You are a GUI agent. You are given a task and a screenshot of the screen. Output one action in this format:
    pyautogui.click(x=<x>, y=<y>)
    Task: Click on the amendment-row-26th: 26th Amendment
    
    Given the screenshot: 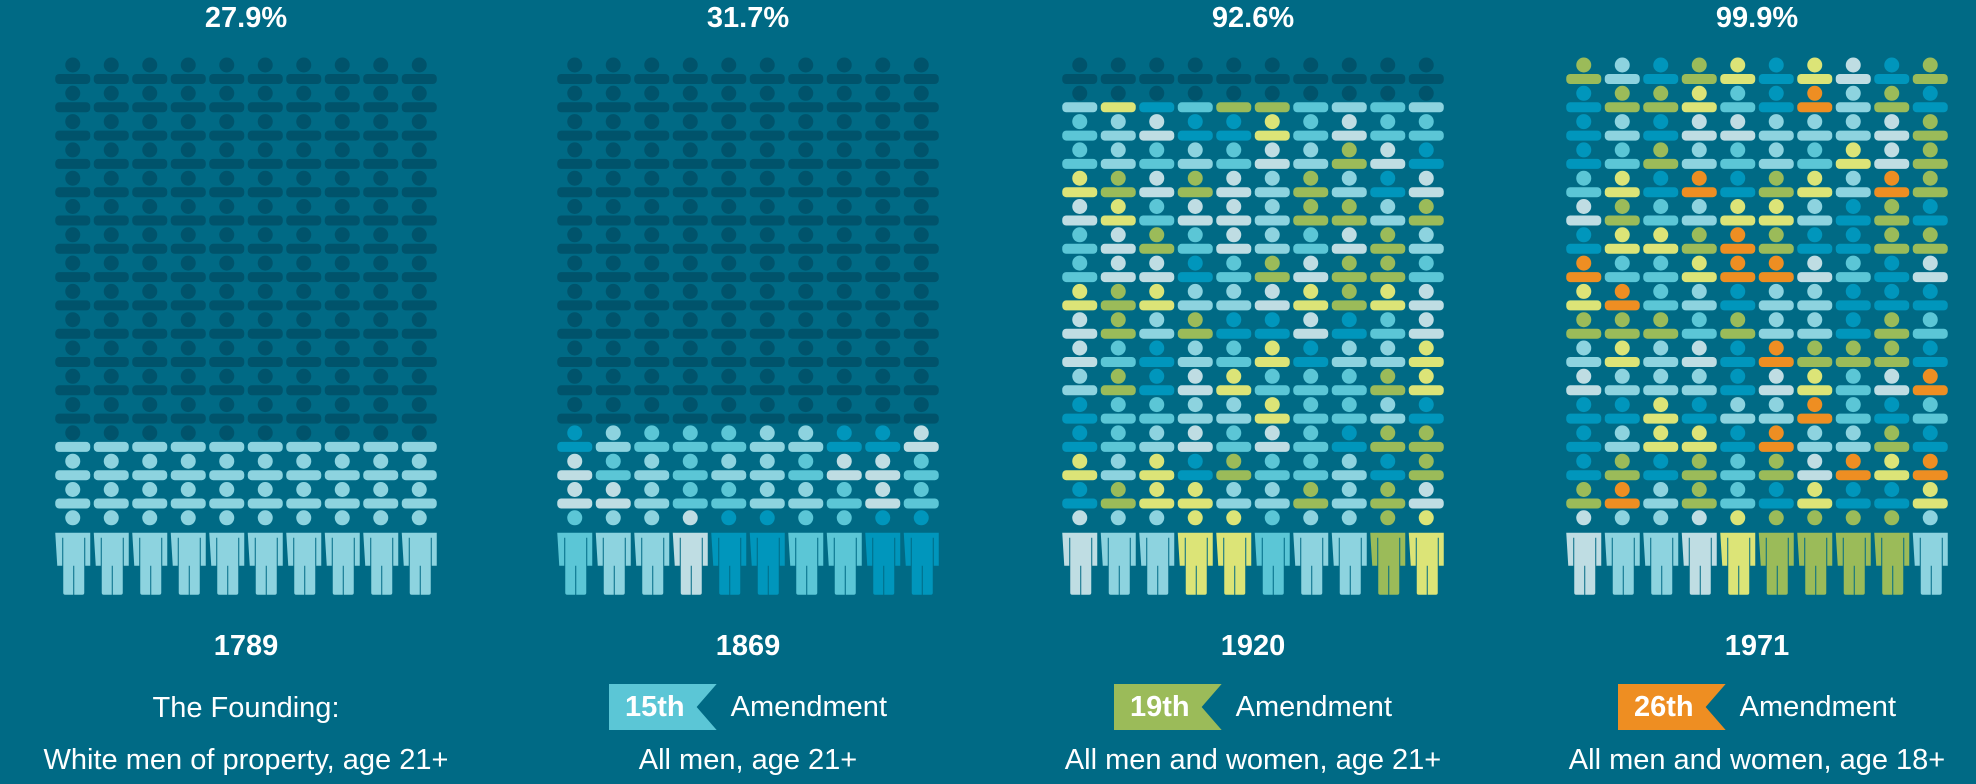 What is the action you would take?
    pyautogui.click(x=1741, y=707)
    